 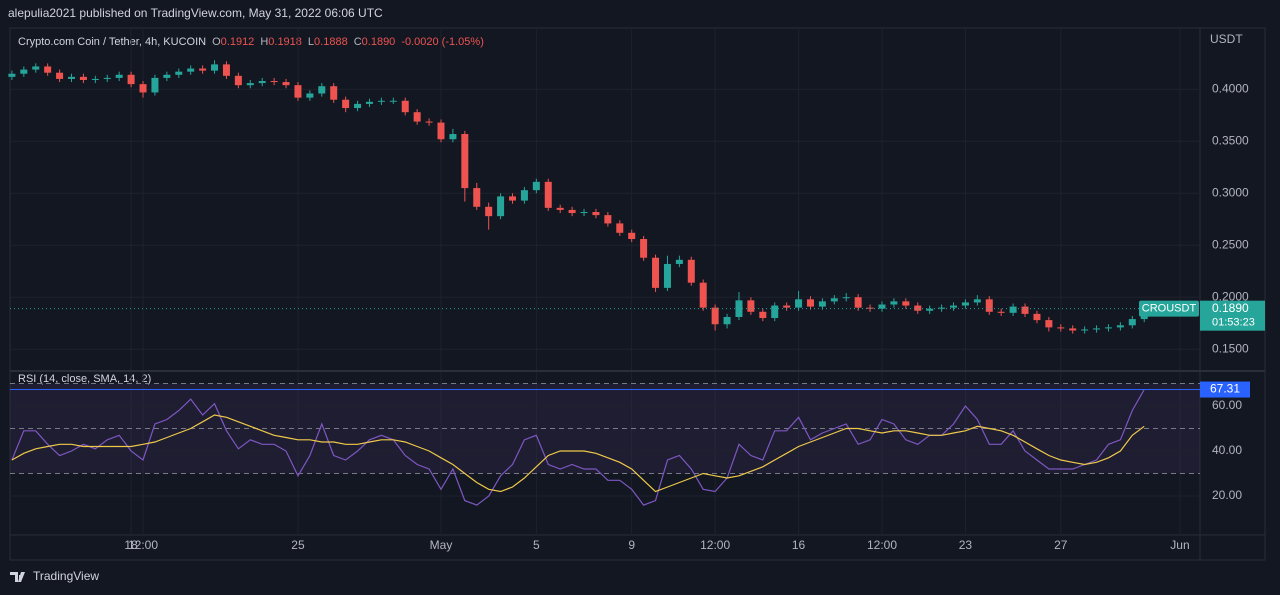 I want to click on y-tick-label: 20.00, so click(x=1227, y=495).